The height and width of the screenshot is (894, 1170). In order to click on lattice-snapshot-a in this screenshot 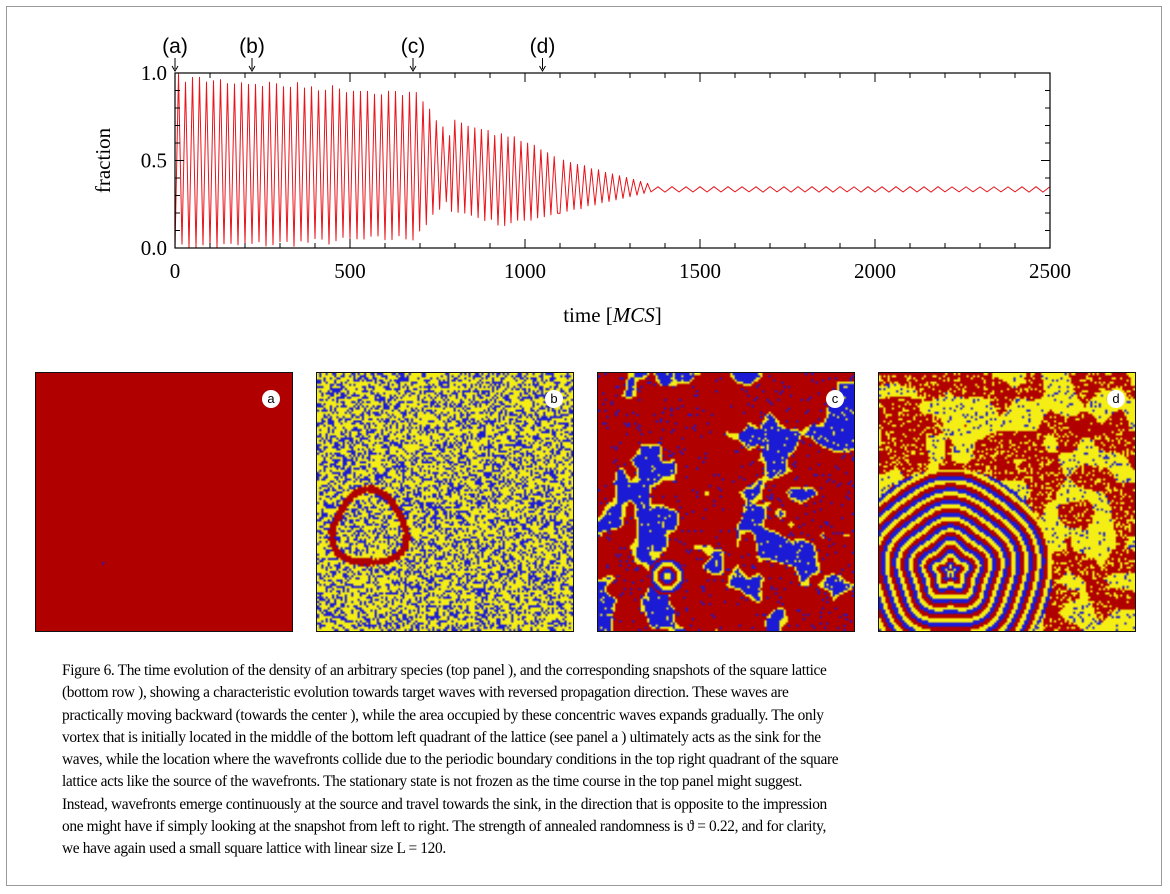, I will do `click(164, 502)`.